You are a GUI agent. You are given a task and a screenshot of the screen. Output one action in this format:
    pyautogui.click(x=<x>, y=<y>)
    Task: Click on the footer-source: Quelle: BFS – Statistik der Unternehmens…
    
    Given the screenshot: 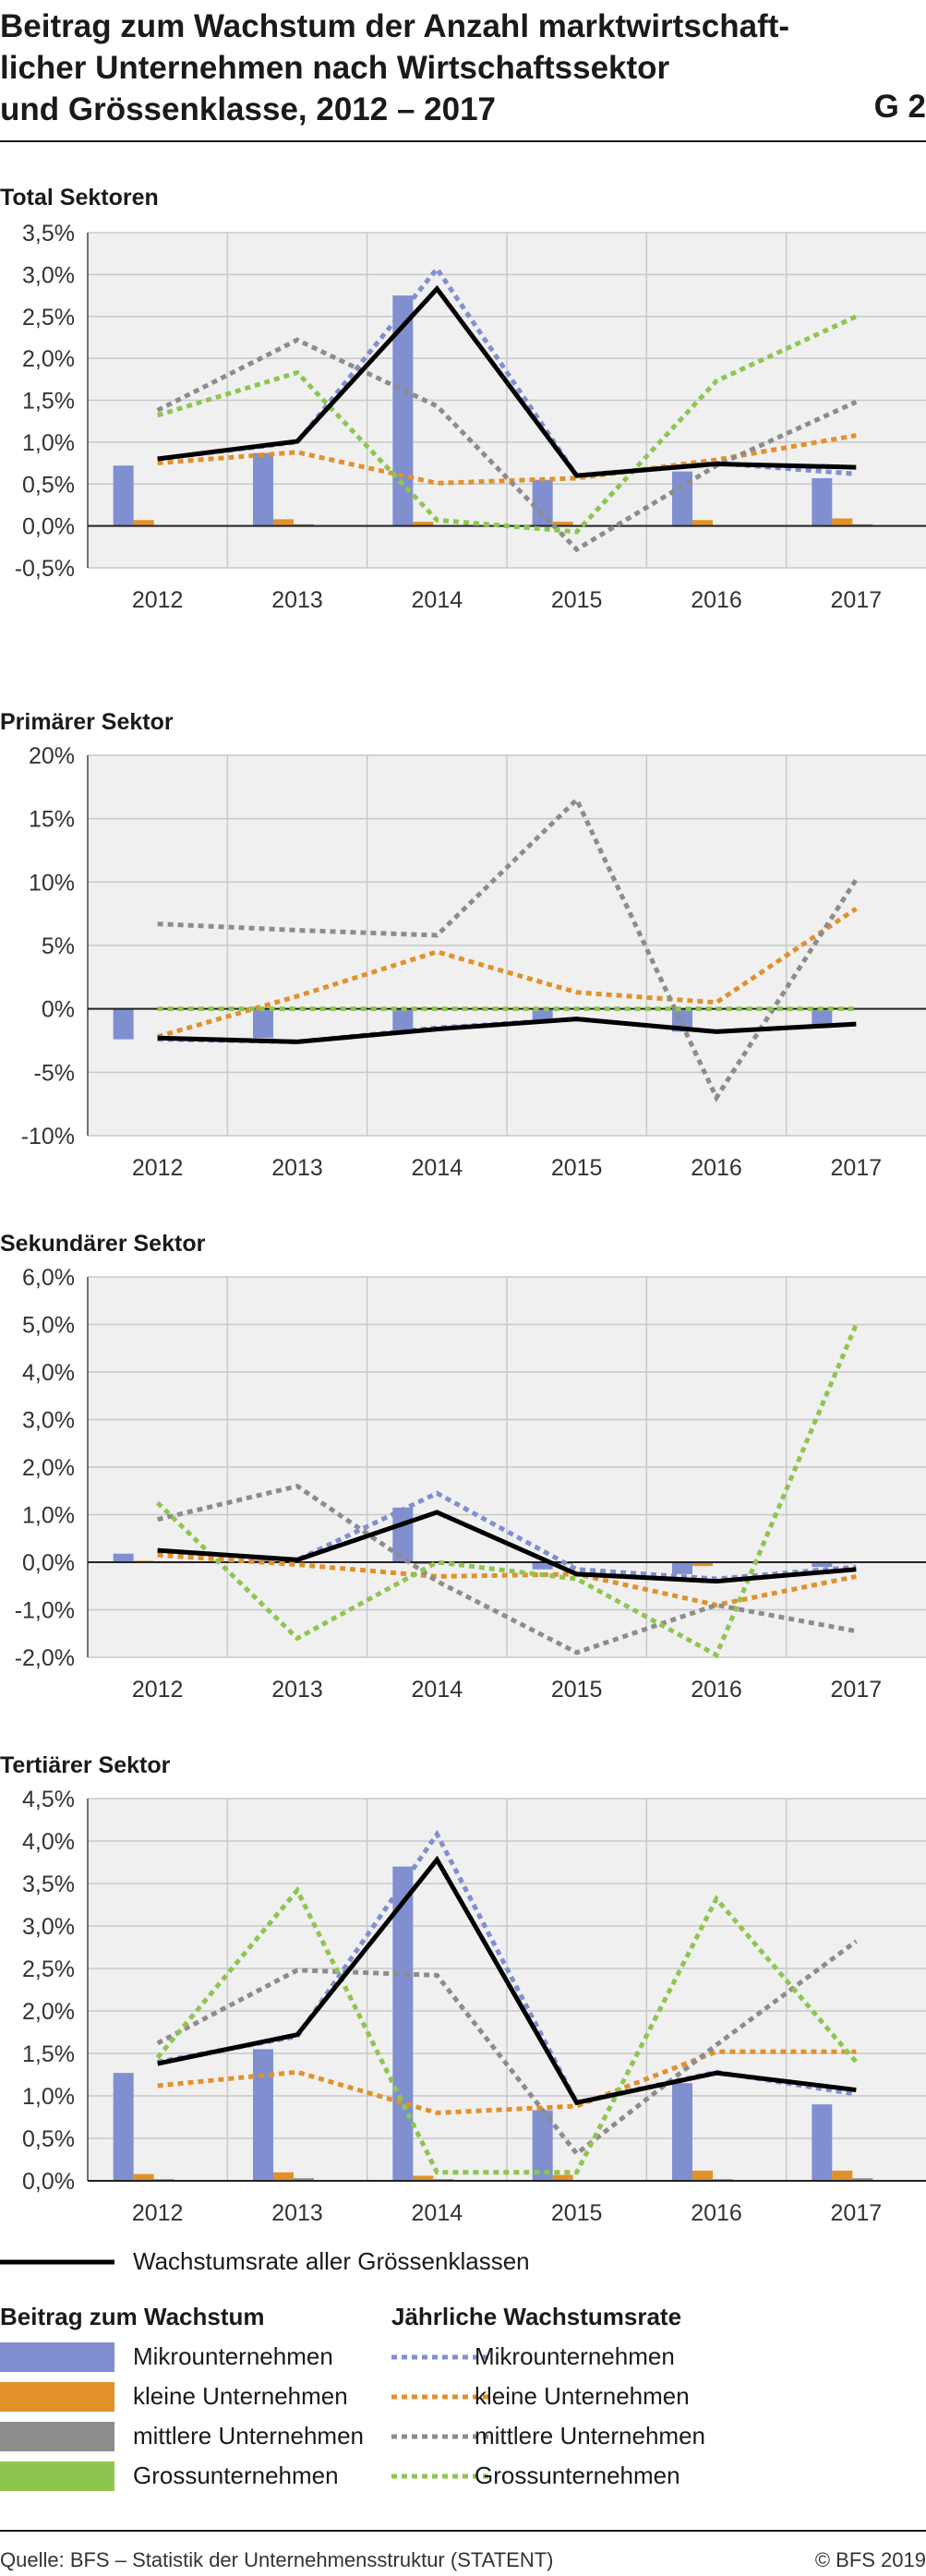 What is the action you would take?
    pyautogui.click(x=277, y=2559)
    